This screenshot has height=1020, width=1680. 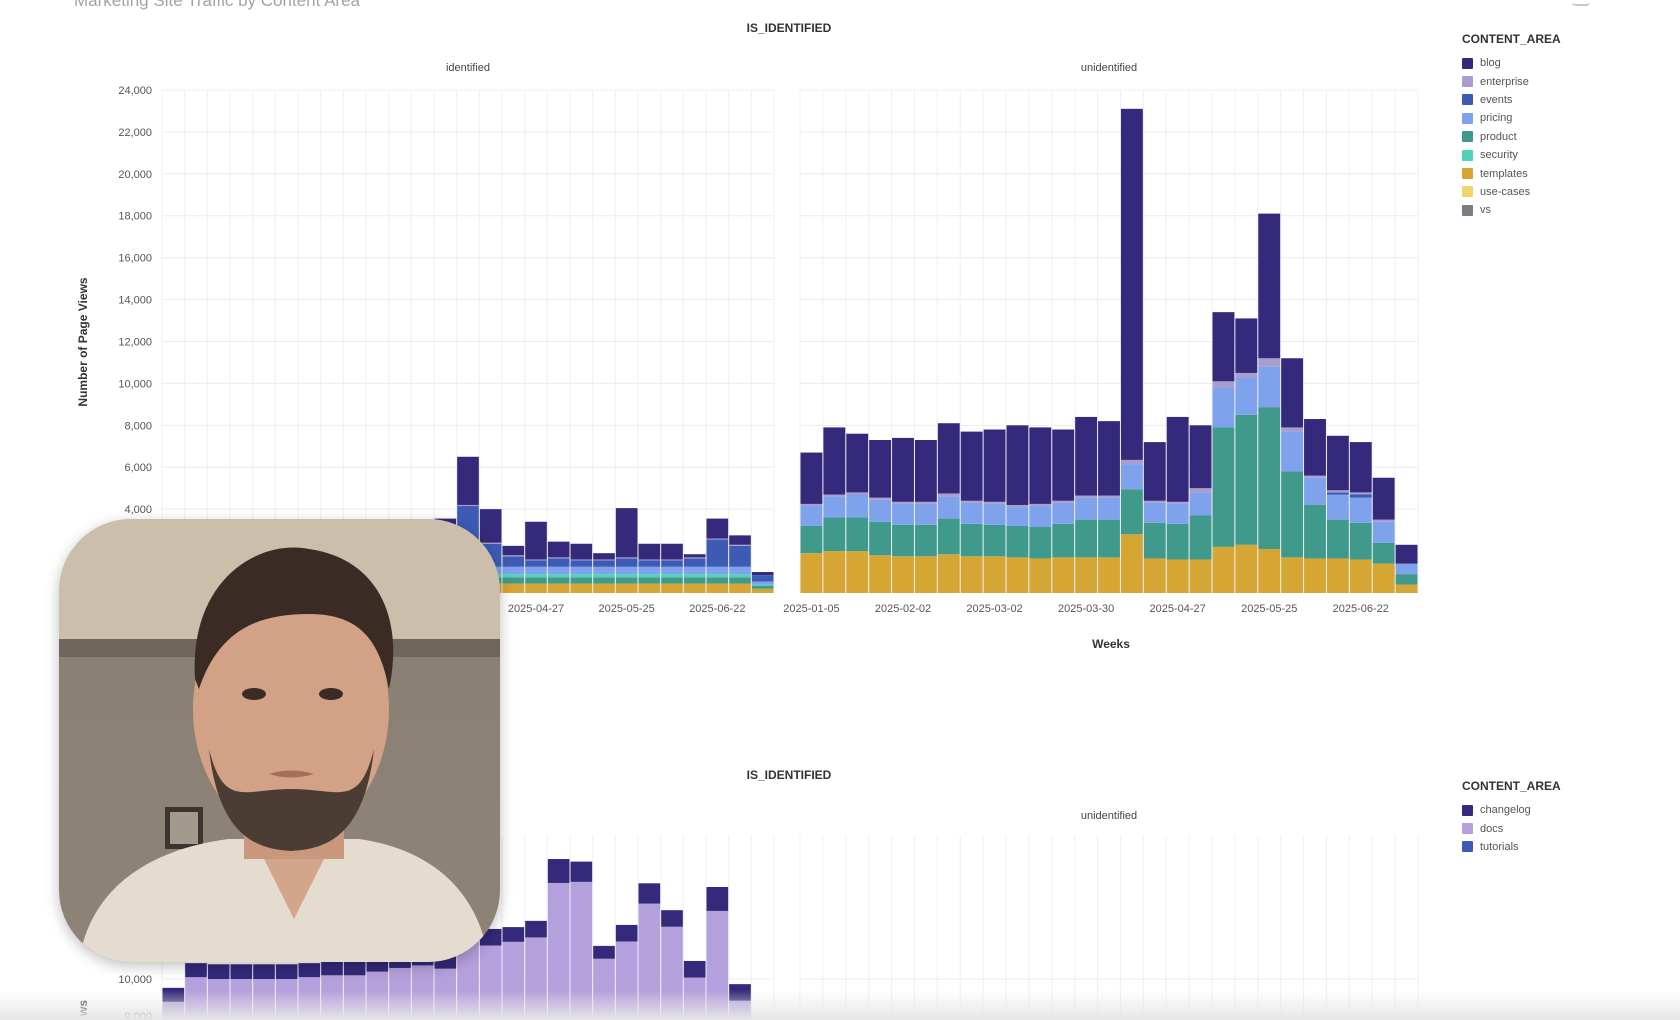 What do you see at coordinates (1511, 137) in the screenshot?
I see `legend-item-product: product` at bounding box center [1511, 137].